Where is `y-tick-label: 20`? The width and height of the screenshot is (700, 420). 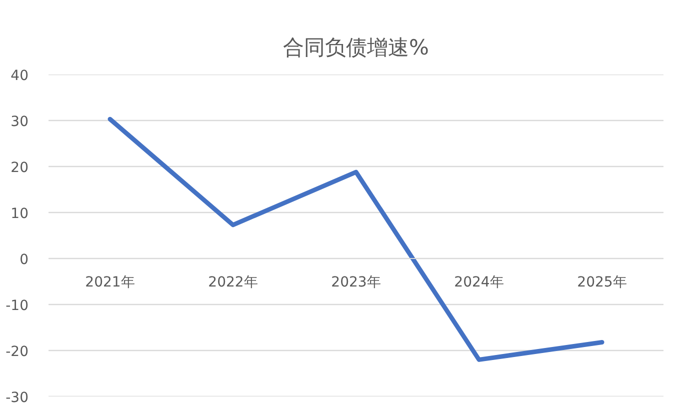
y-tick-label: 20 is located at coordinates (19, 168).